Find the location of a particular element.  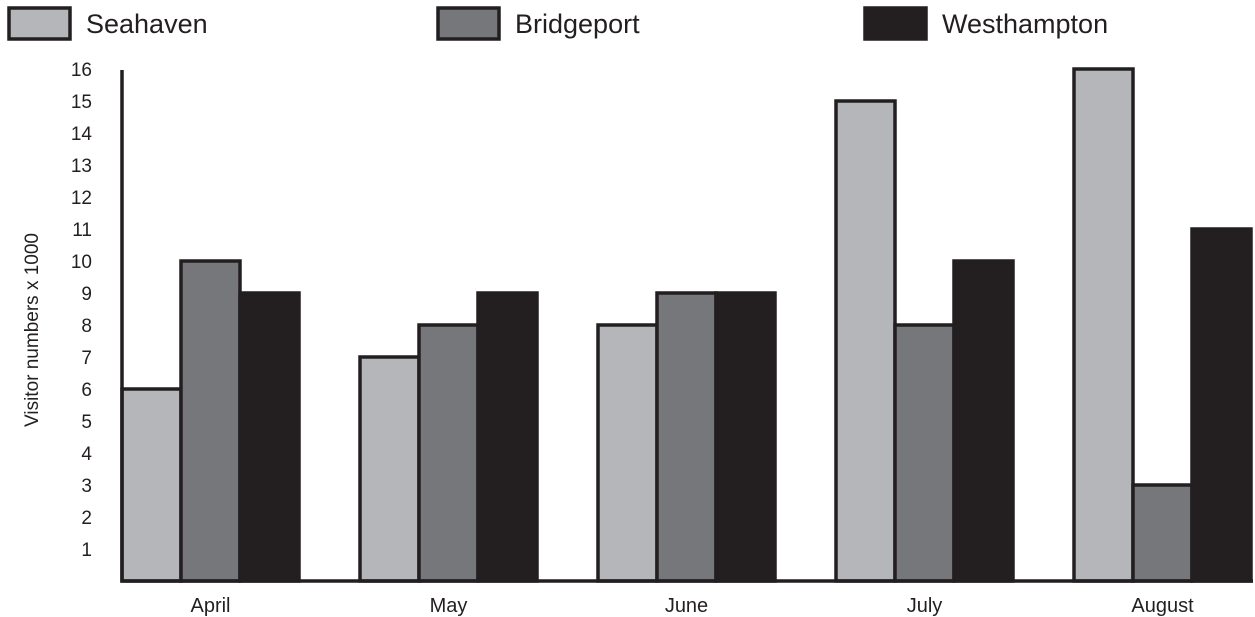

y-tick-label: 16 is located at coordinates (81, 70).